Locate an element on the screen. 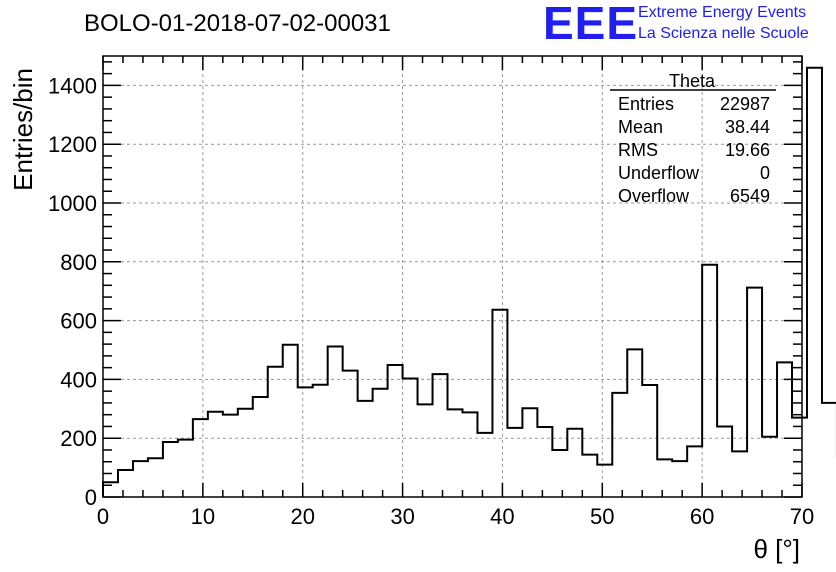 The width and height of the screenshot is (836, 572). y-tick-label: 1400 is located at coordinates (72, 85).